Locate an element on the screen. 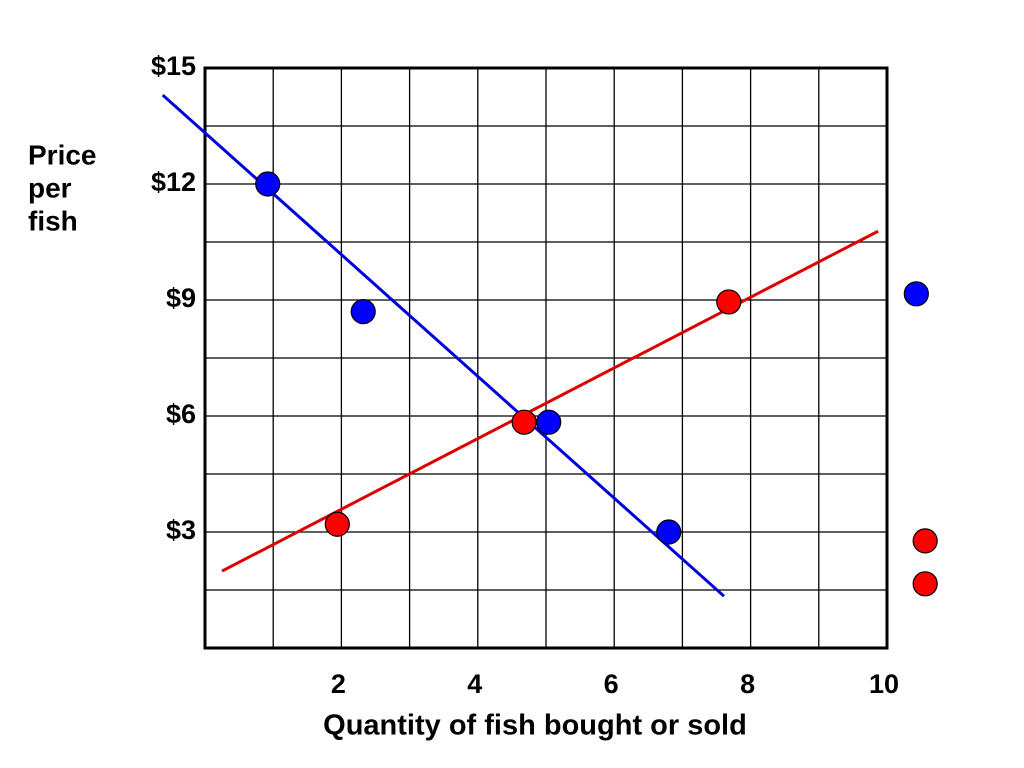 Image resolution: width=1024 pixels, height=768 pixels. x-tick-label: 6 is located at coordinates (611, 684).